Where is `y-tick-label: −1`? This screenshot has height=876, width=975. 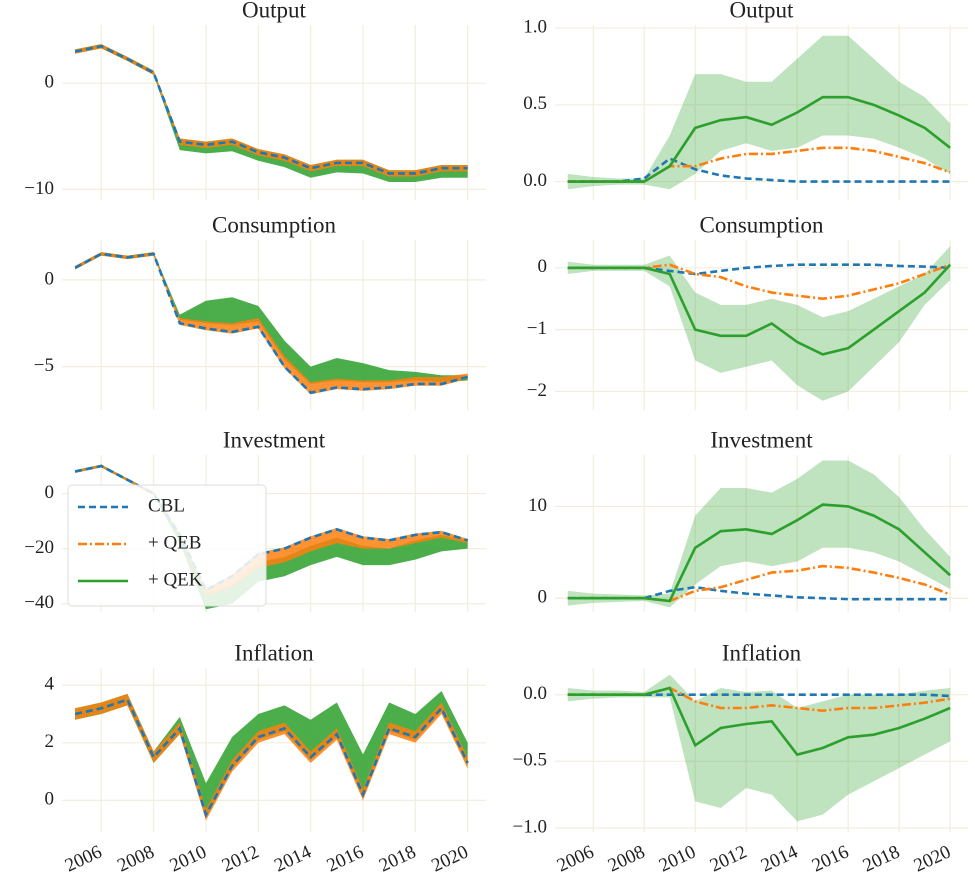 y-tick-label: −1 is located at coordinates (537, 328).